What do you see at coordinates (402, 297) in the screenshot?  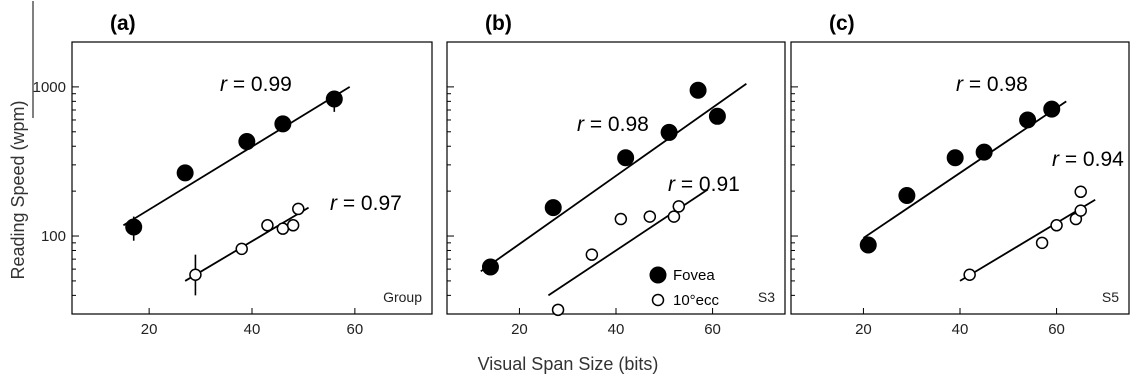 I see `subject-label: Group` at bounding box center [402, 297].